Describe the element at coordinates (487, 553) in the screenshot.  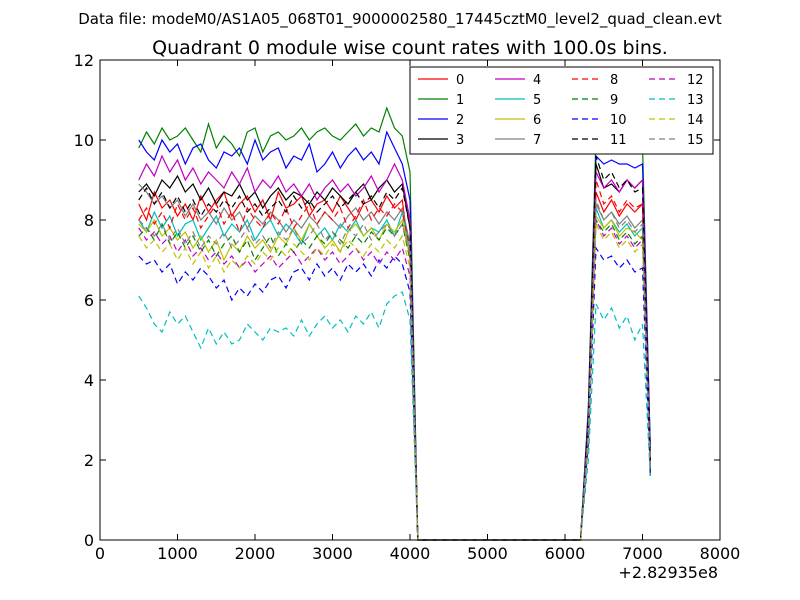
I see `x-tick-label: 5000` at that location.